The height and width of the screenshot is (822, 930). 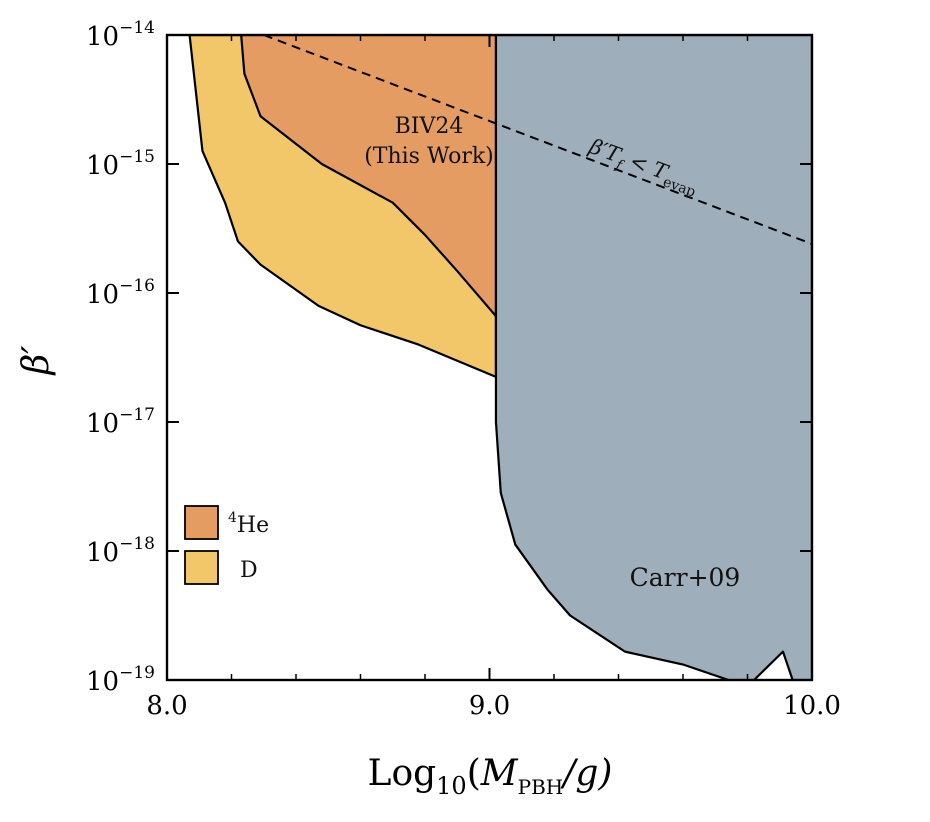 What do you see at coordinates (226, 545) in the screenshot?
I see `legend: 4He D` at bounding box center [226, 545].